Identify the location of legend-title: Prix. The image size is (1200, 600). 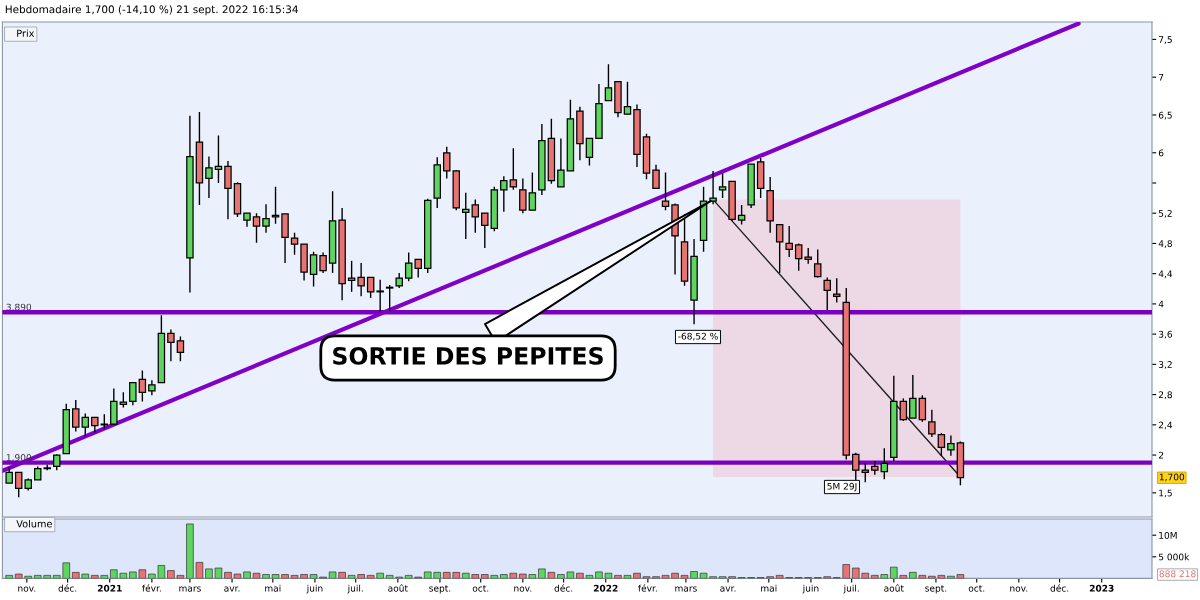
(26, 33).